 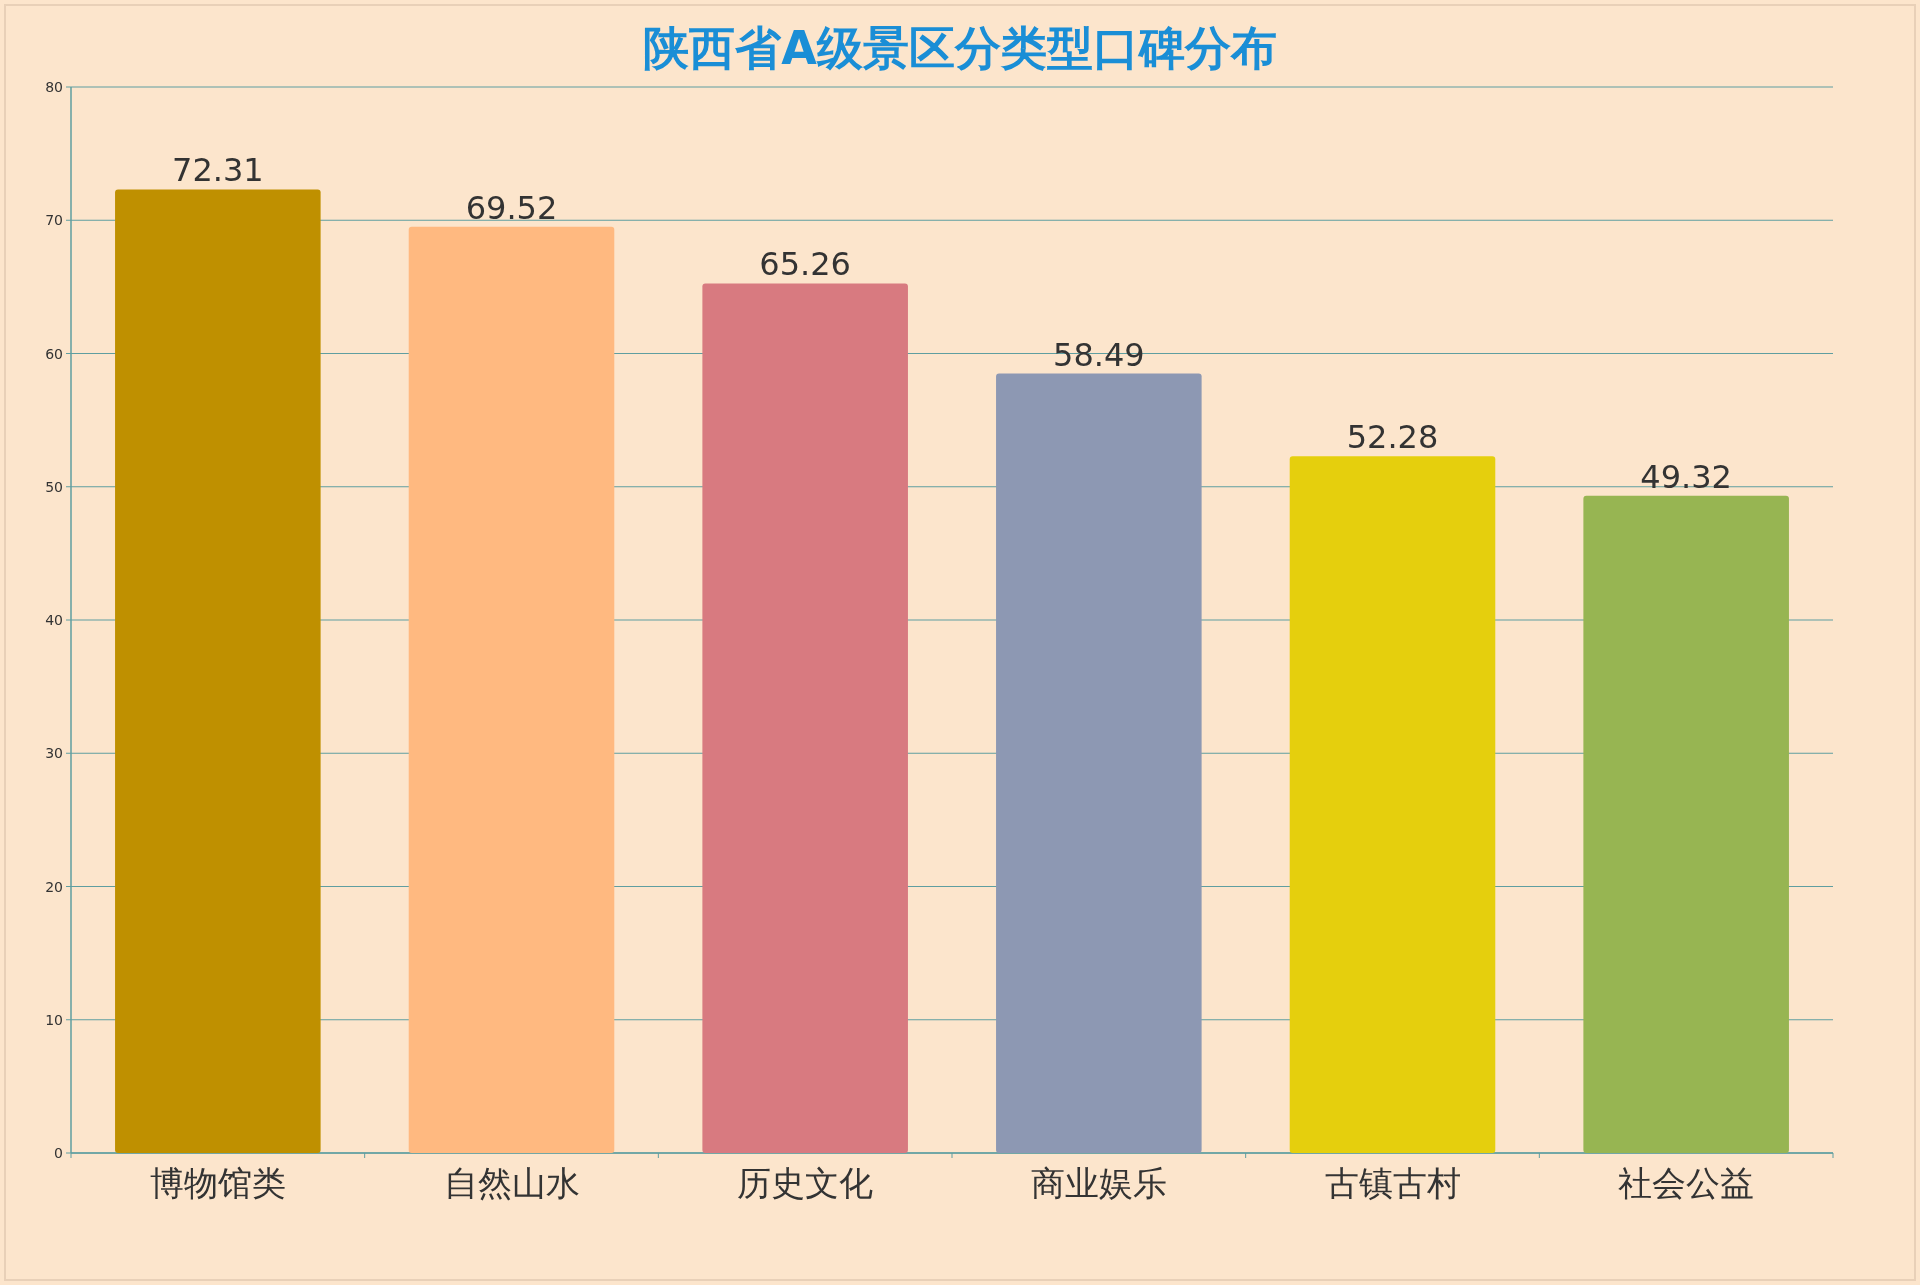 What do you see at coordinates (805, 264) in the screenshot?
I see `data-label: 65.26` at bounding box center [805, 264].